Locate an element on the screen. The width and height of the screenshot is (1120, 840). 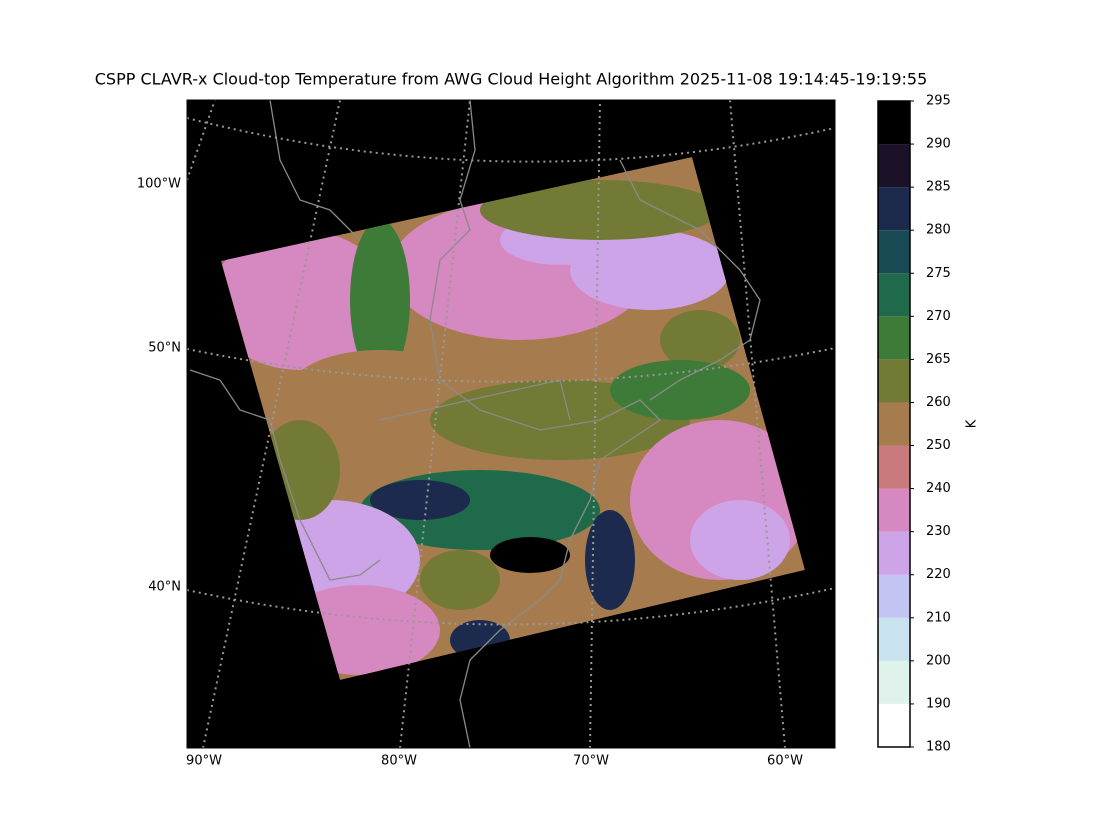
colorbar-tick-label: 230 is located at coordinates (938, 531).